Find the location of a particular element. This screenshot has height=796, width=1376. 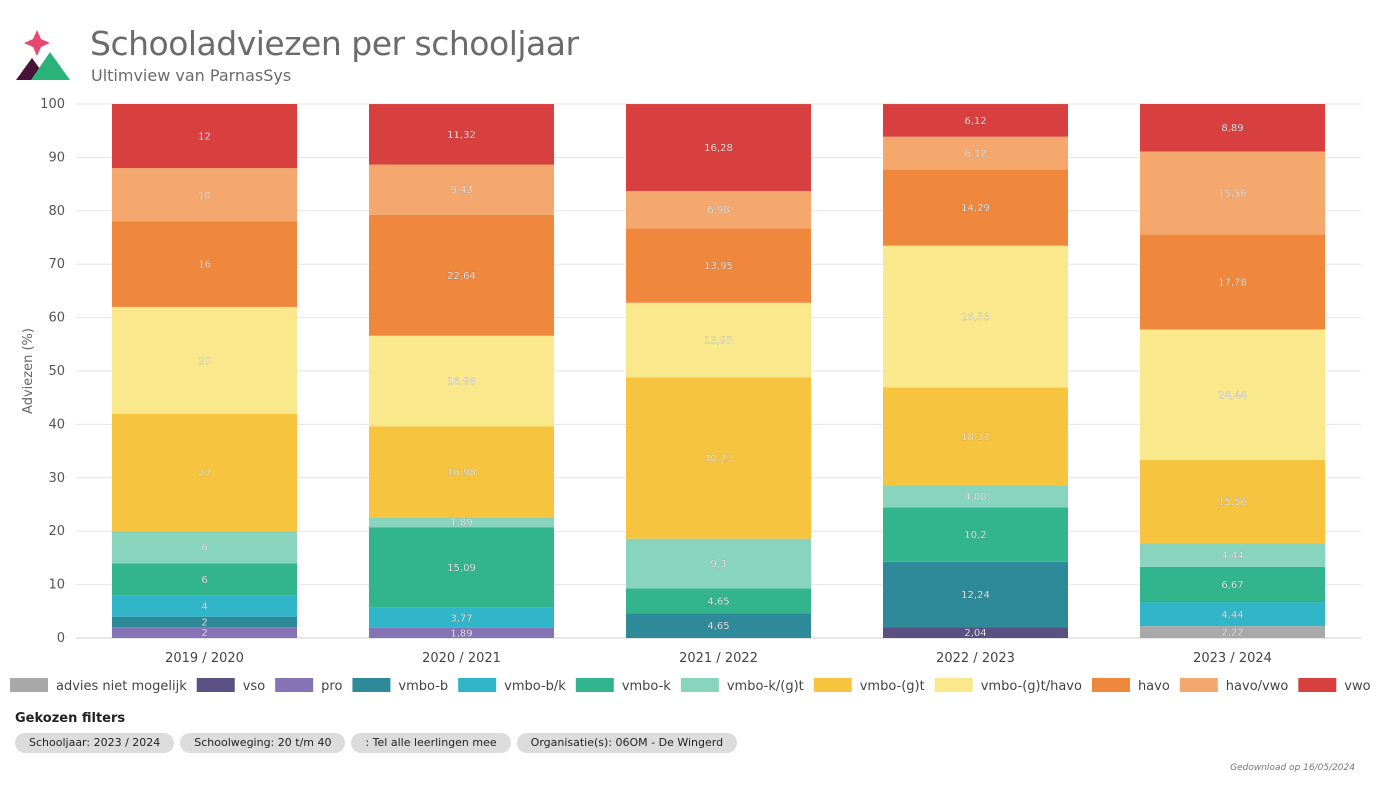

data-label: 6,67 is located at coordinates (1232, 585).